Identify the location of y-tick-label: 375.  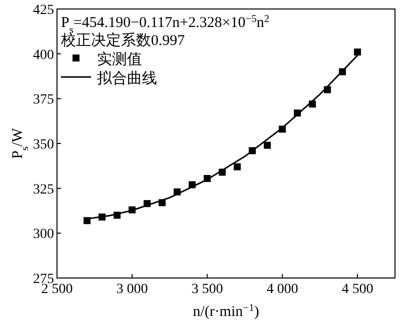
(43, 100).